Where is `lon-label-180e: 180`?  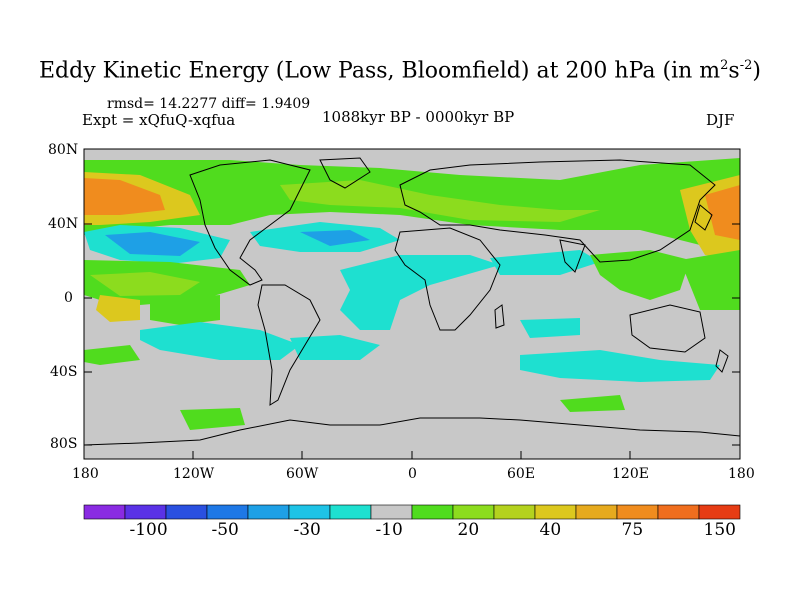 lon-label-180e: 180 is located at coordinates (741, 474).